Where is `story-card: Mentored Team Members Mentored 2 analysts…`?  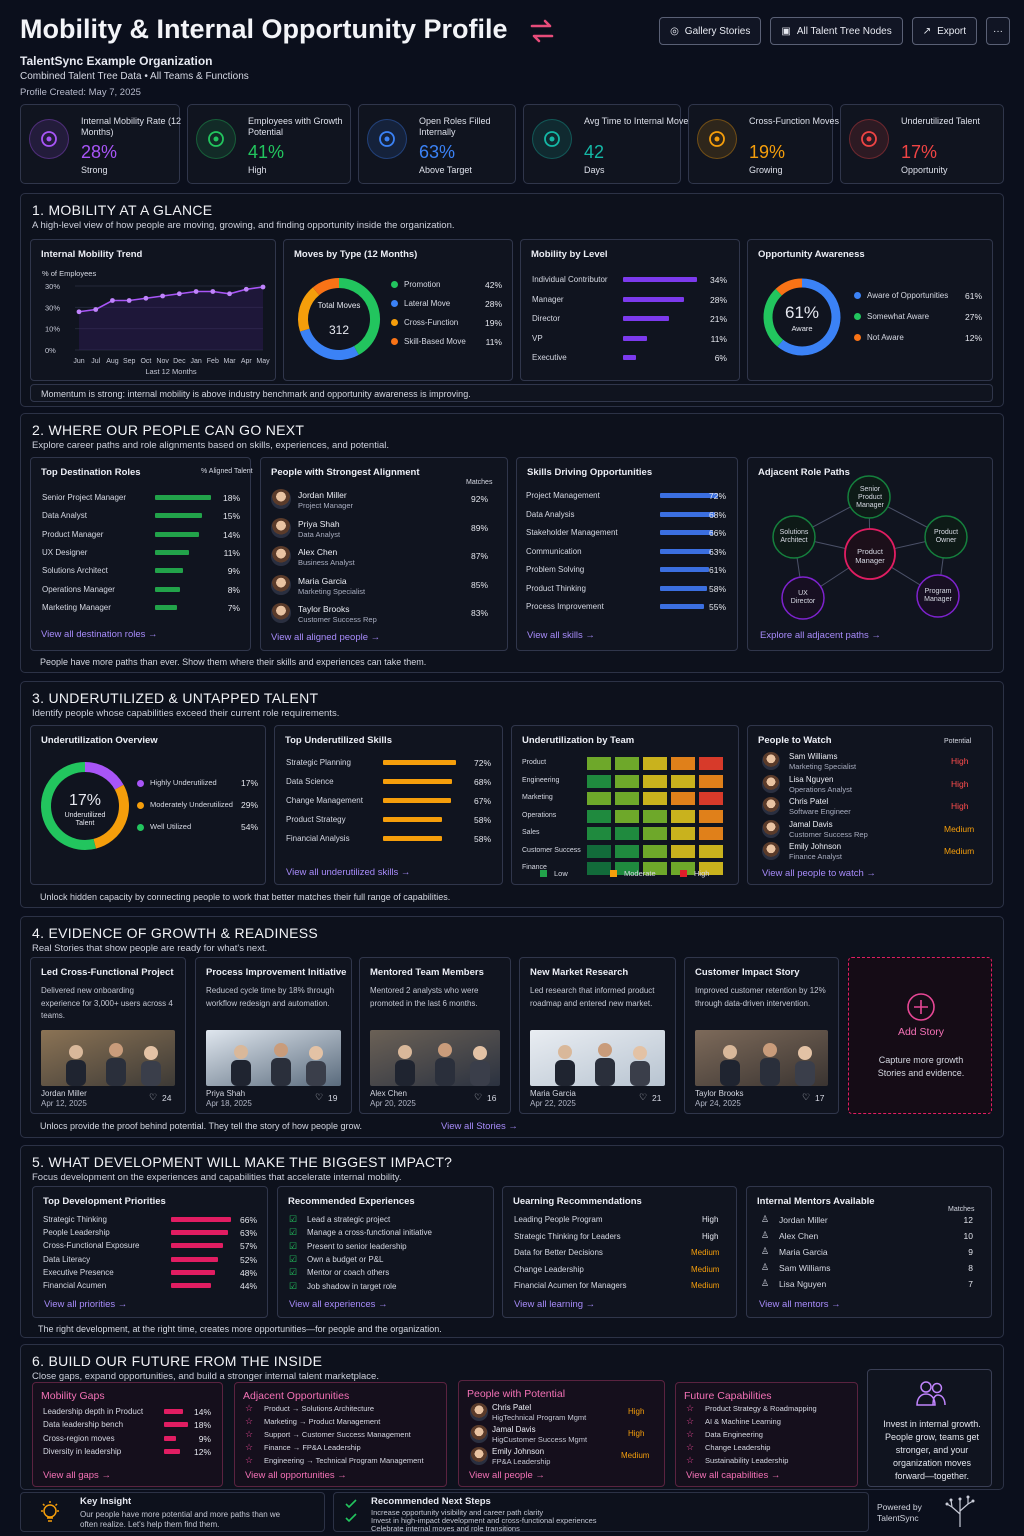
story-card: Mentored Team Members Mentored 2 analysts… is located at coordinates (435, 1035).